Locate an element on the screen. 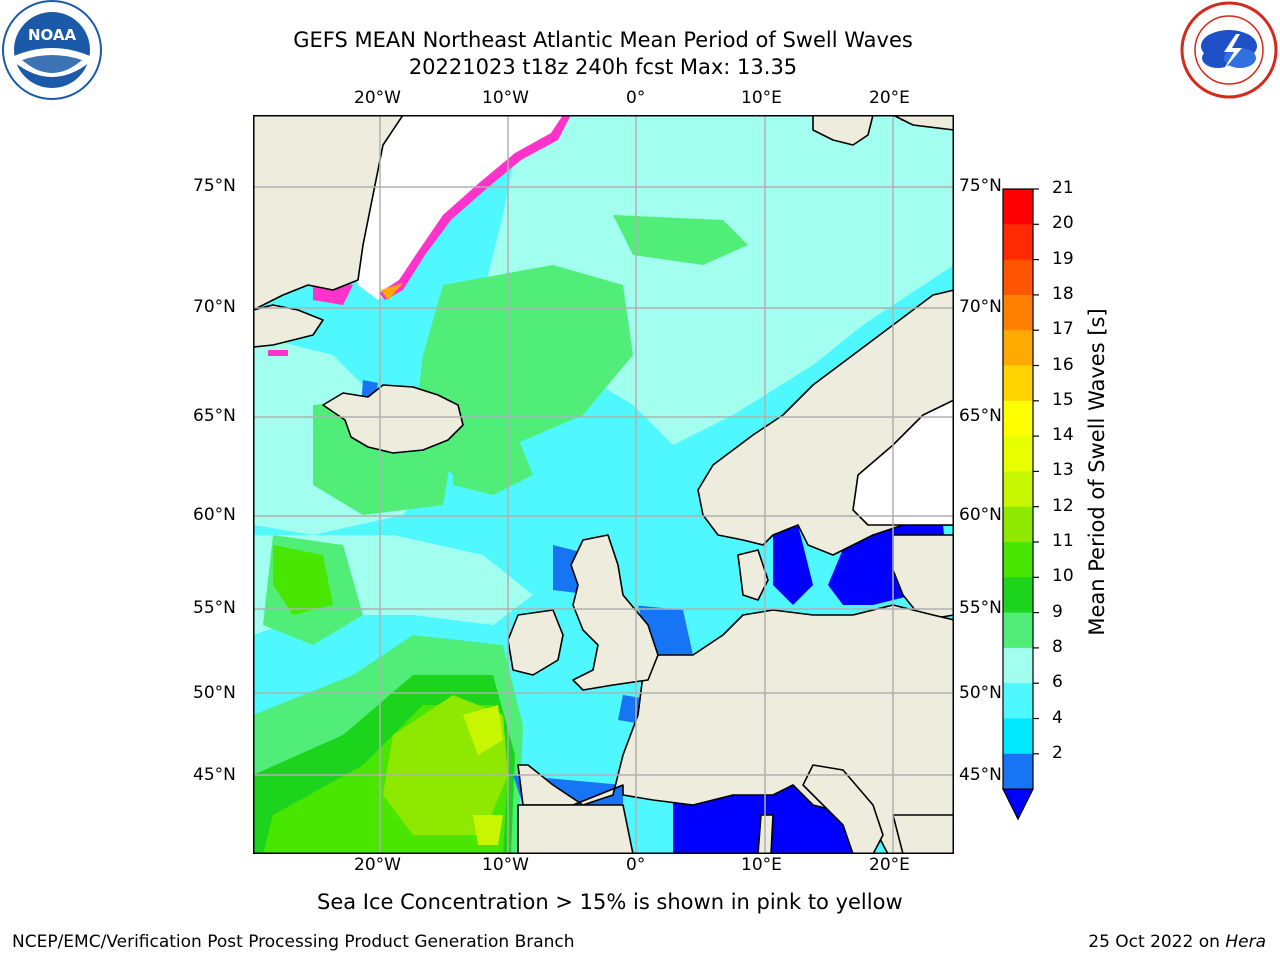 The width and height of the screenshot is (1280, 960). chart-subtitle: 20221023 t18z 240h fcst Max: 13.35 is located at coordinates (603, 67).